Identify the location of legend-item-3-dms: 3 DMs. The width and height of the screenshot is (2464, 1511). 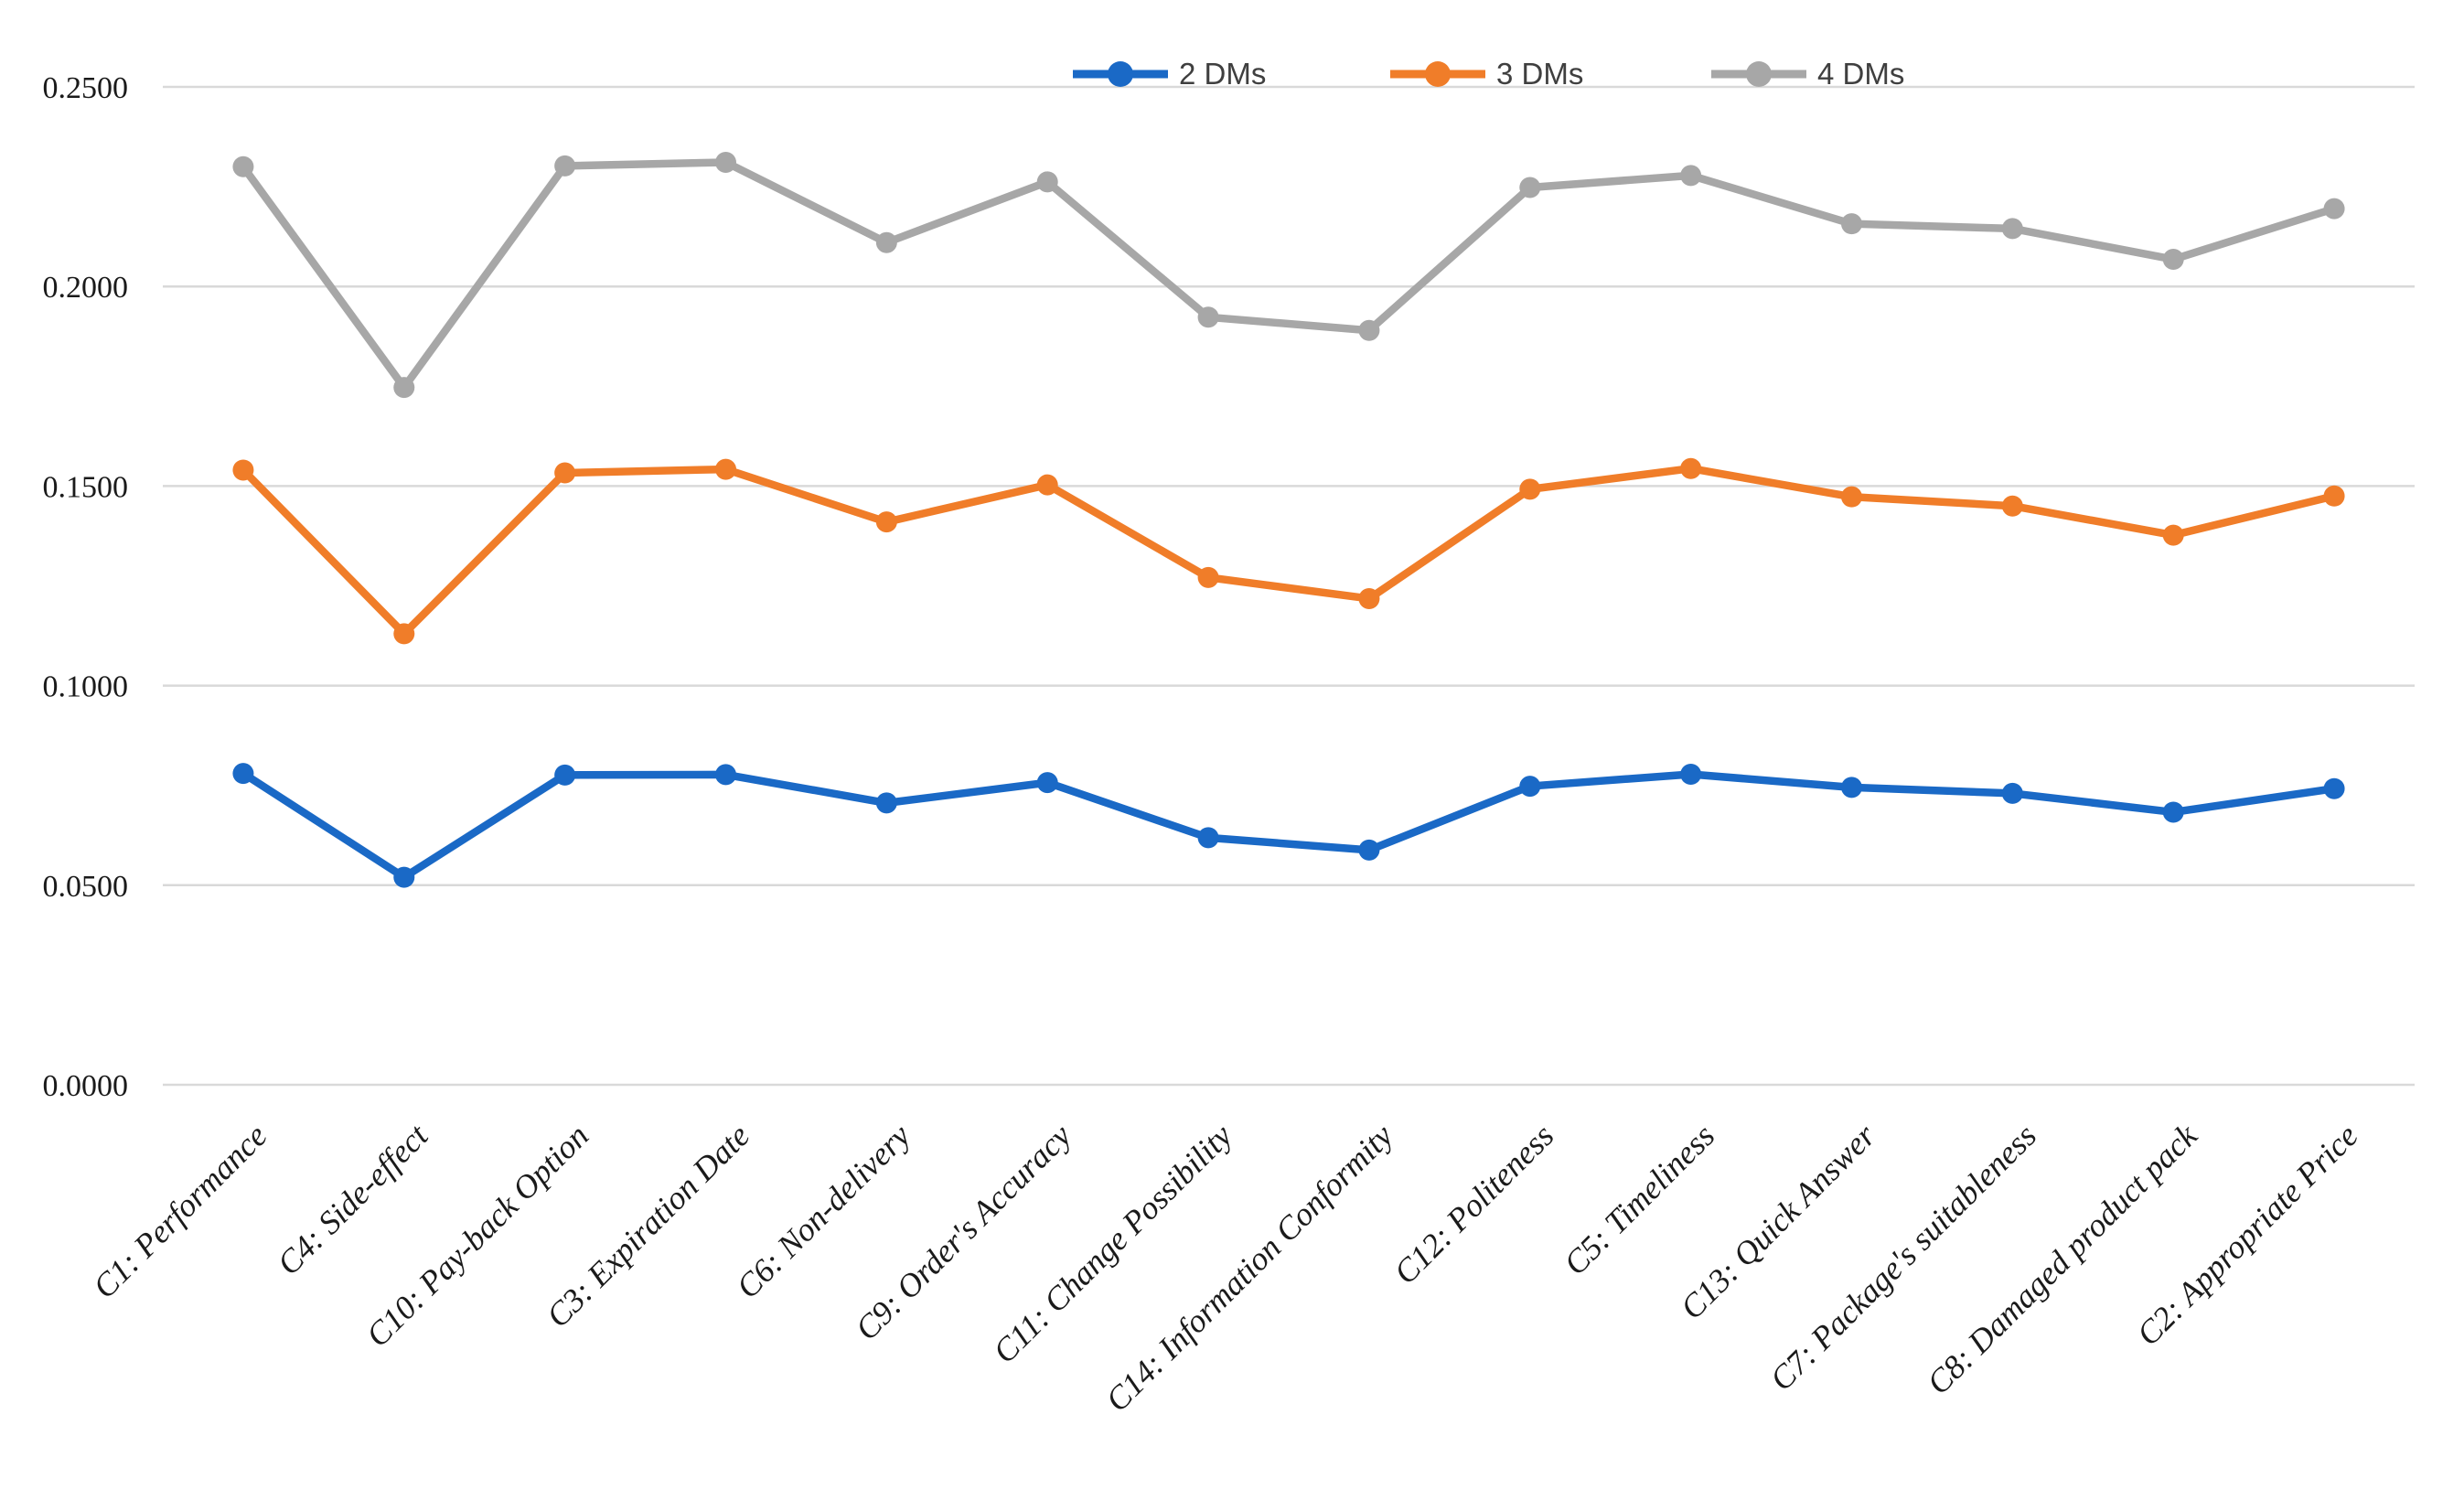
(1486, 74).